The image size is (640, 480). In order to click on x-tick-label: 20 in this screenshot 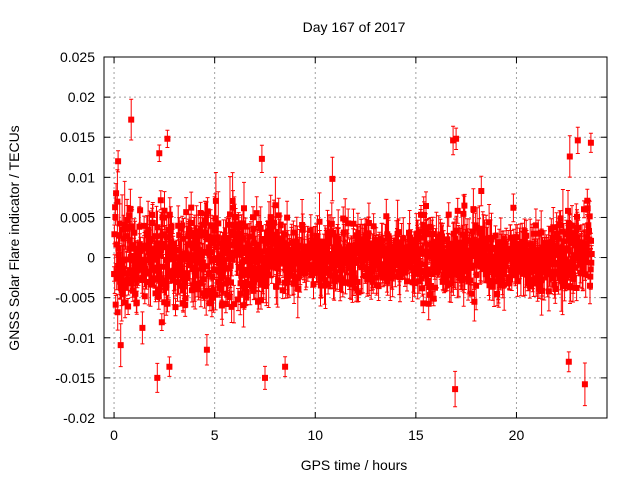, I will do `click(517, 435)`.